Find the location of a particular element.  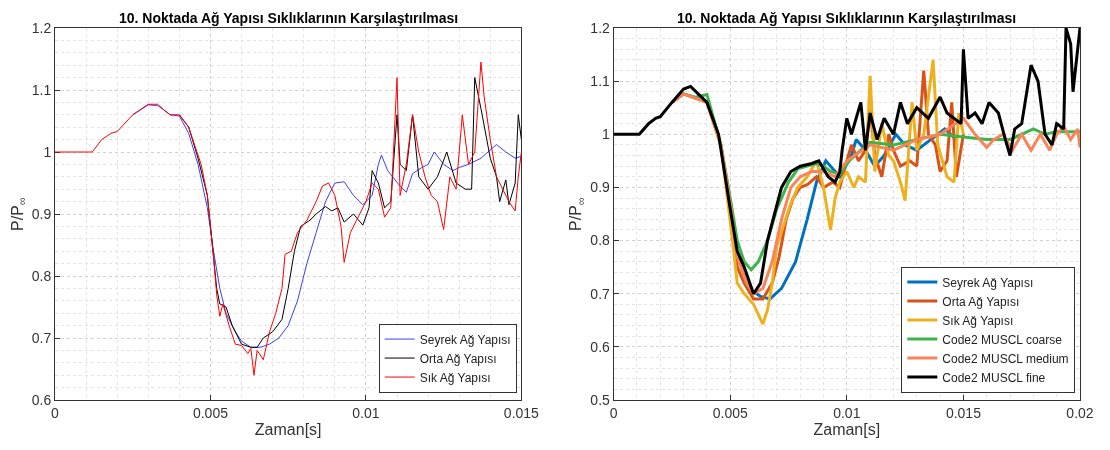

x-tick-label: 0.02 is located at coordinates (1080, 412).